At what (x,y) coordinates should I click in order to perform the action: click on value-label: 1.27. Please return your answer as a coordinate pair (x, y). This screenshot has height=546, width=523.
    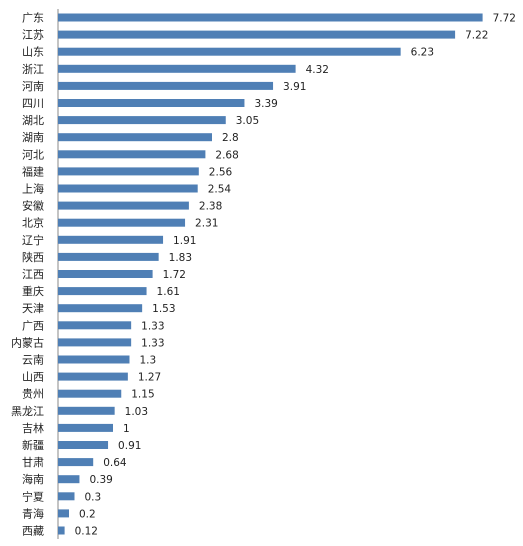
    Looking at the image, I should click on (149, 378).